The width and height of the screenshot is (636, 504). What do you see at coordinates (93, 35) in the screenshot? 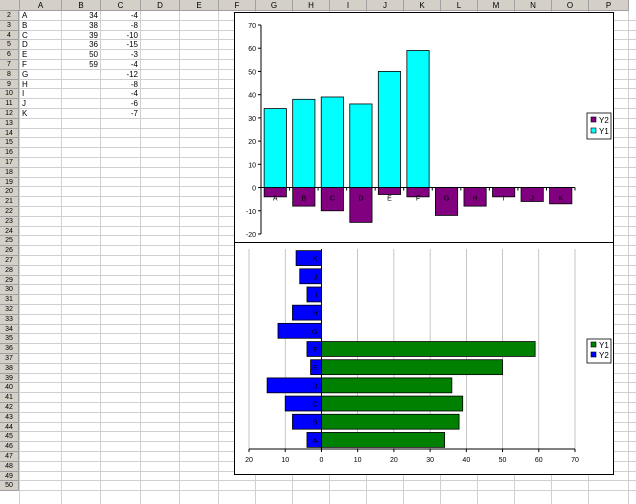
I see `cell-b4: 39` at bounding box center [93, 35].